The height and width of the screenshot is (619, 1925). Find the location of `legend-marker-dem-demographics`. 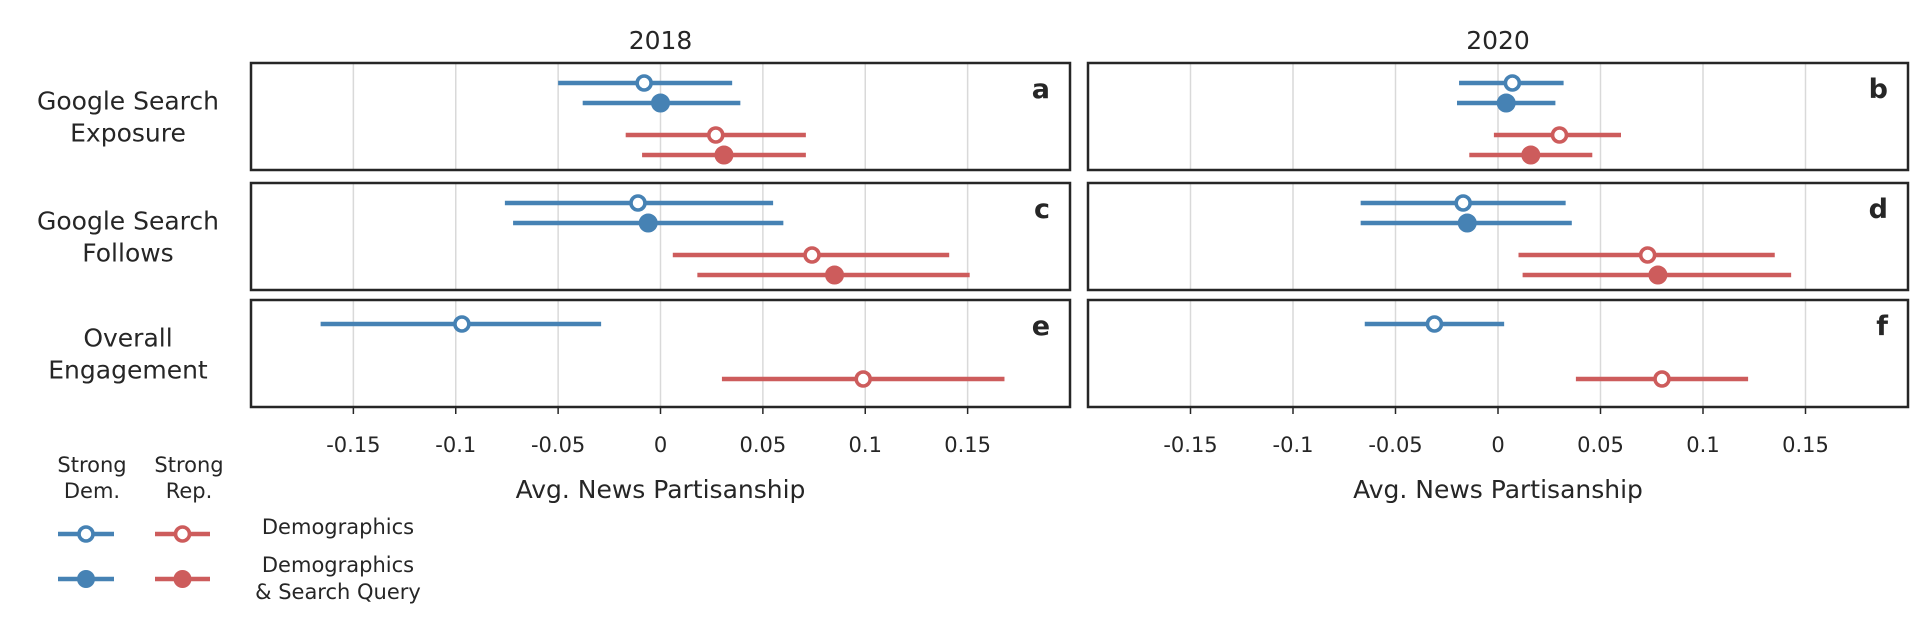

legend-marker-dem-demographics is located at coordinates (86, 534).